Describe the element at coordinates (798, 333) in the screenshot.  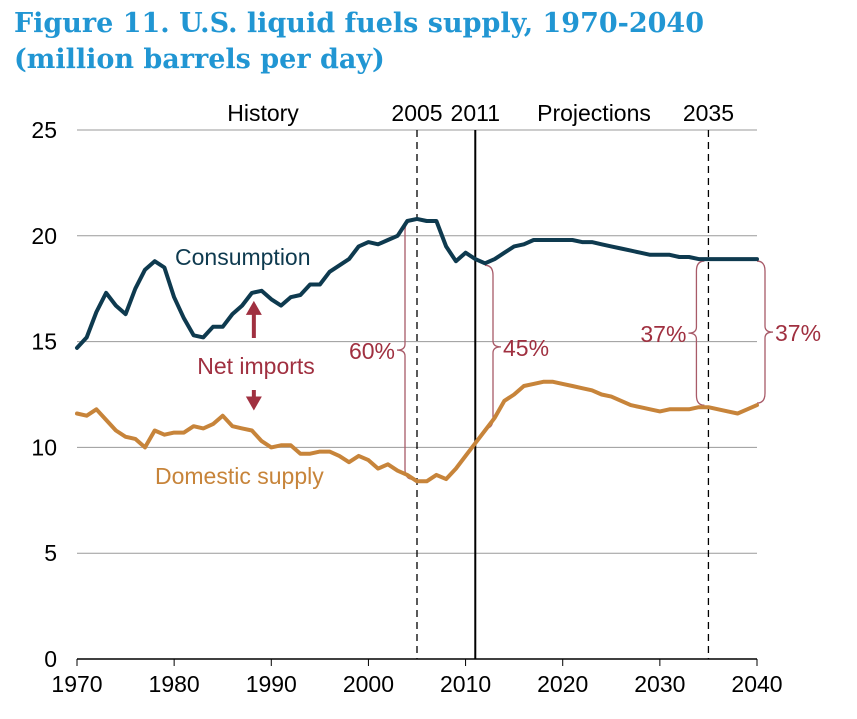
I see `share-label-2040: 37%` at that location.